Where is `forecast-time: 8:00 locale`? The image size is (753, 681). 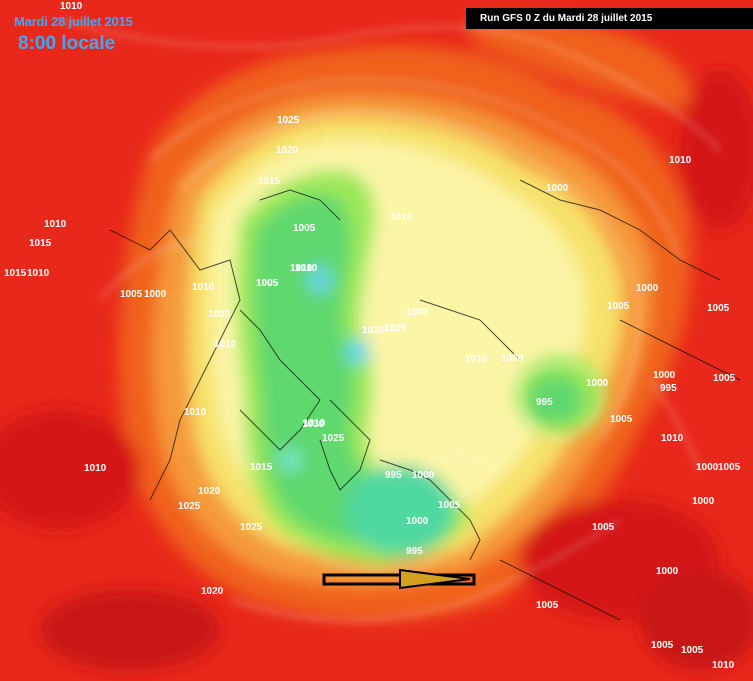 forecast-time: 8:00 locale is located at coordinates (67, 43).